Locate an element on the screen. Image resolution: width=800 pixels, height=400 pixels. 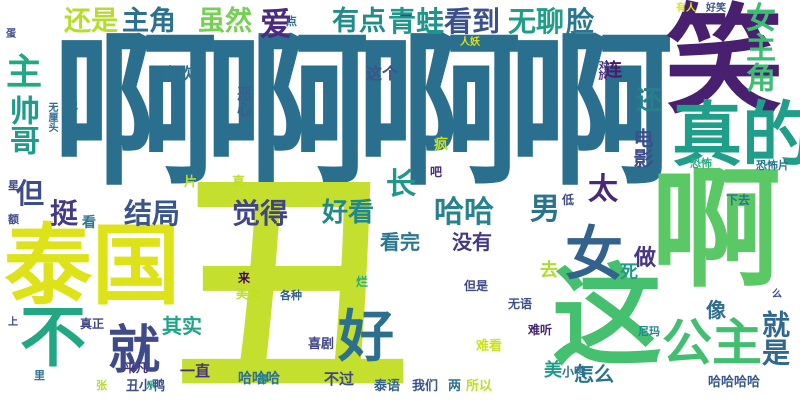
word: 公主 is located at coordinates (712, 343).